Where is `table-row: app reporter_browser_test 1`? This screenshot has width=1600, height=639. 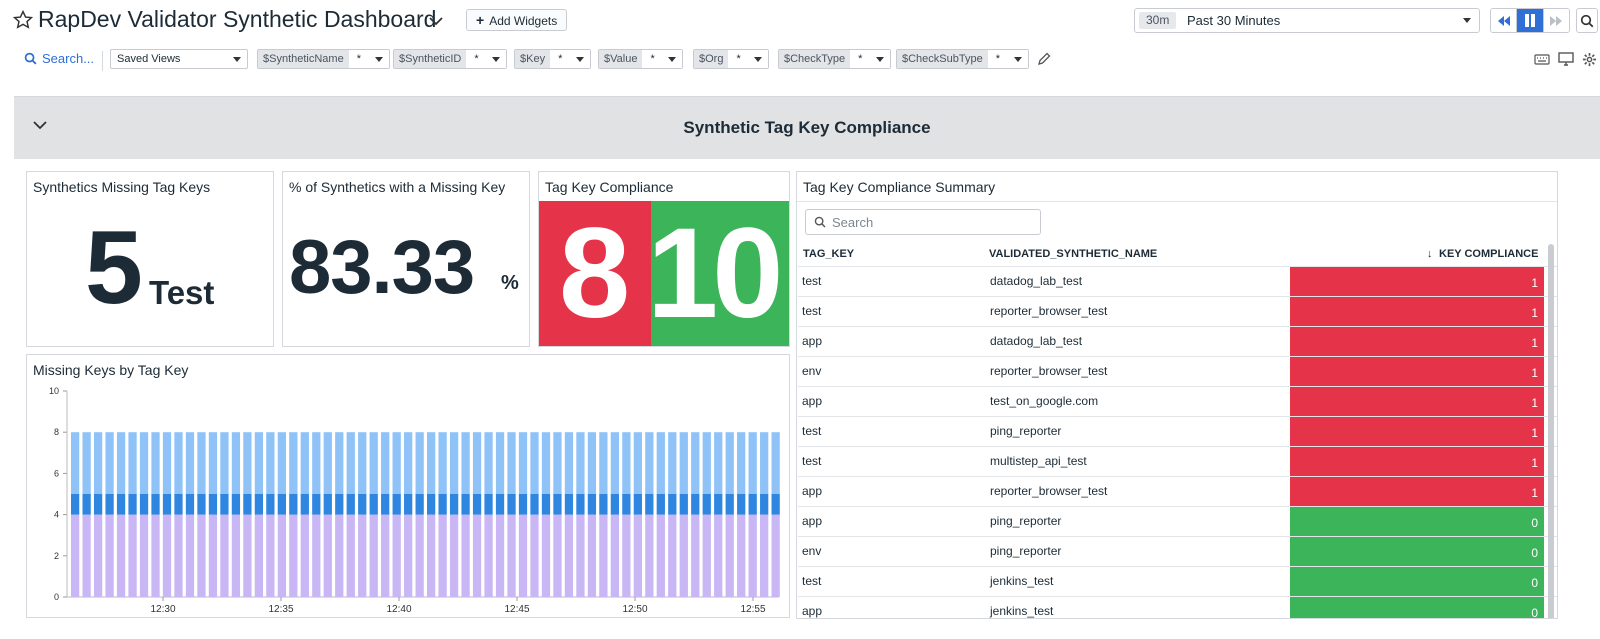
table-row: app reporter_browser_test 1 is located at coordinates (1177, 491).